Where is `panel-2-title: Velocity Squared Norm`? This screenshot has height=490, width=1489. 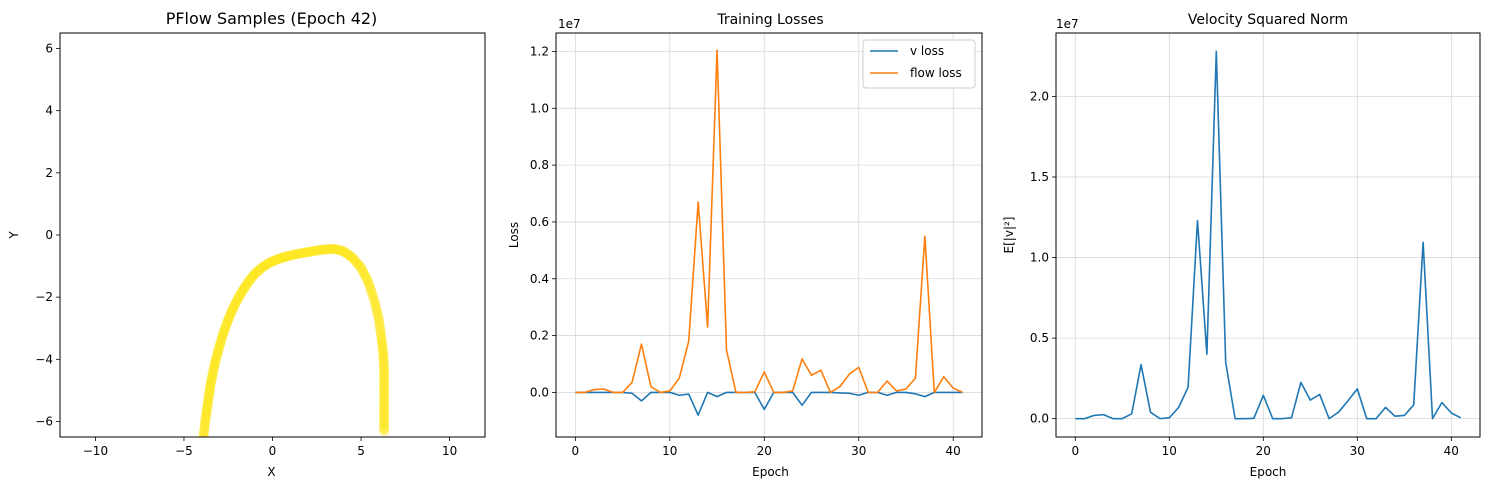 panel-2-title: Velocity Squared Norm is located at coordinates (1268, 20).